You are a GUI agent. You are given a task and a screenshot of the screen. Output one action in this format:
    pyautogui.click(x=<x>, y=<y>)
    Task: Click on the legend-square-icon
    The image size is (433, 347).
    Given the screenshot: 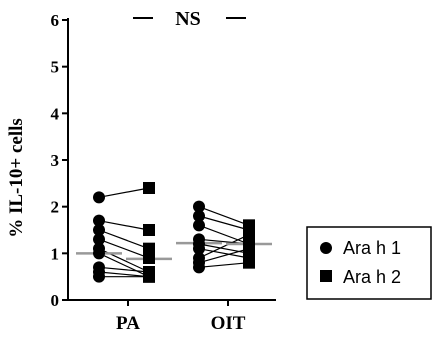 What is the action you would take?
    pyautogui.click(x=326, y=276)
    